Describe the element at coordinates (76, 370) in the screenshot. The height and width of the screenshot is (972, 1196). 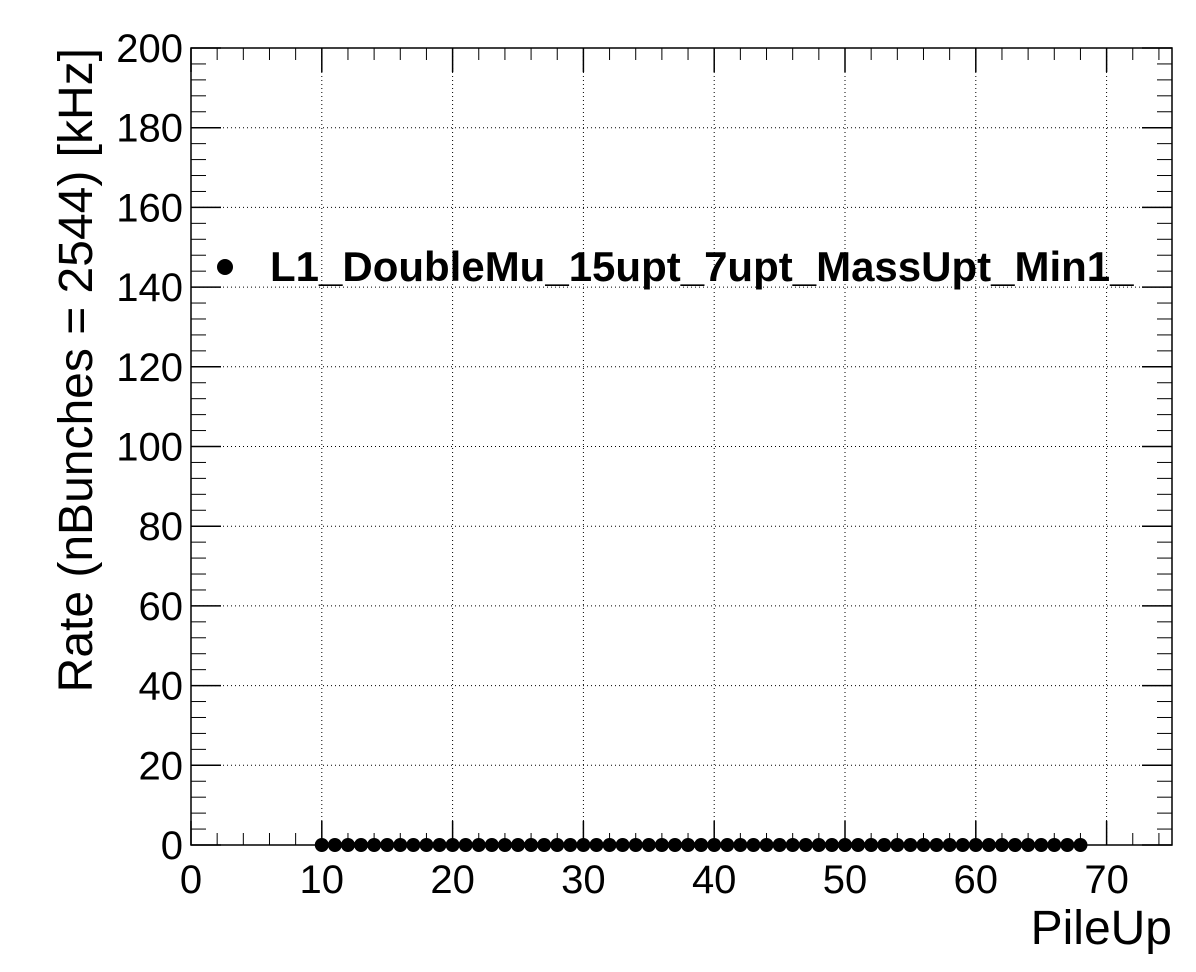
I see `y-axis-title: Rate (nBunches = 2544) [kHz]` at that location.